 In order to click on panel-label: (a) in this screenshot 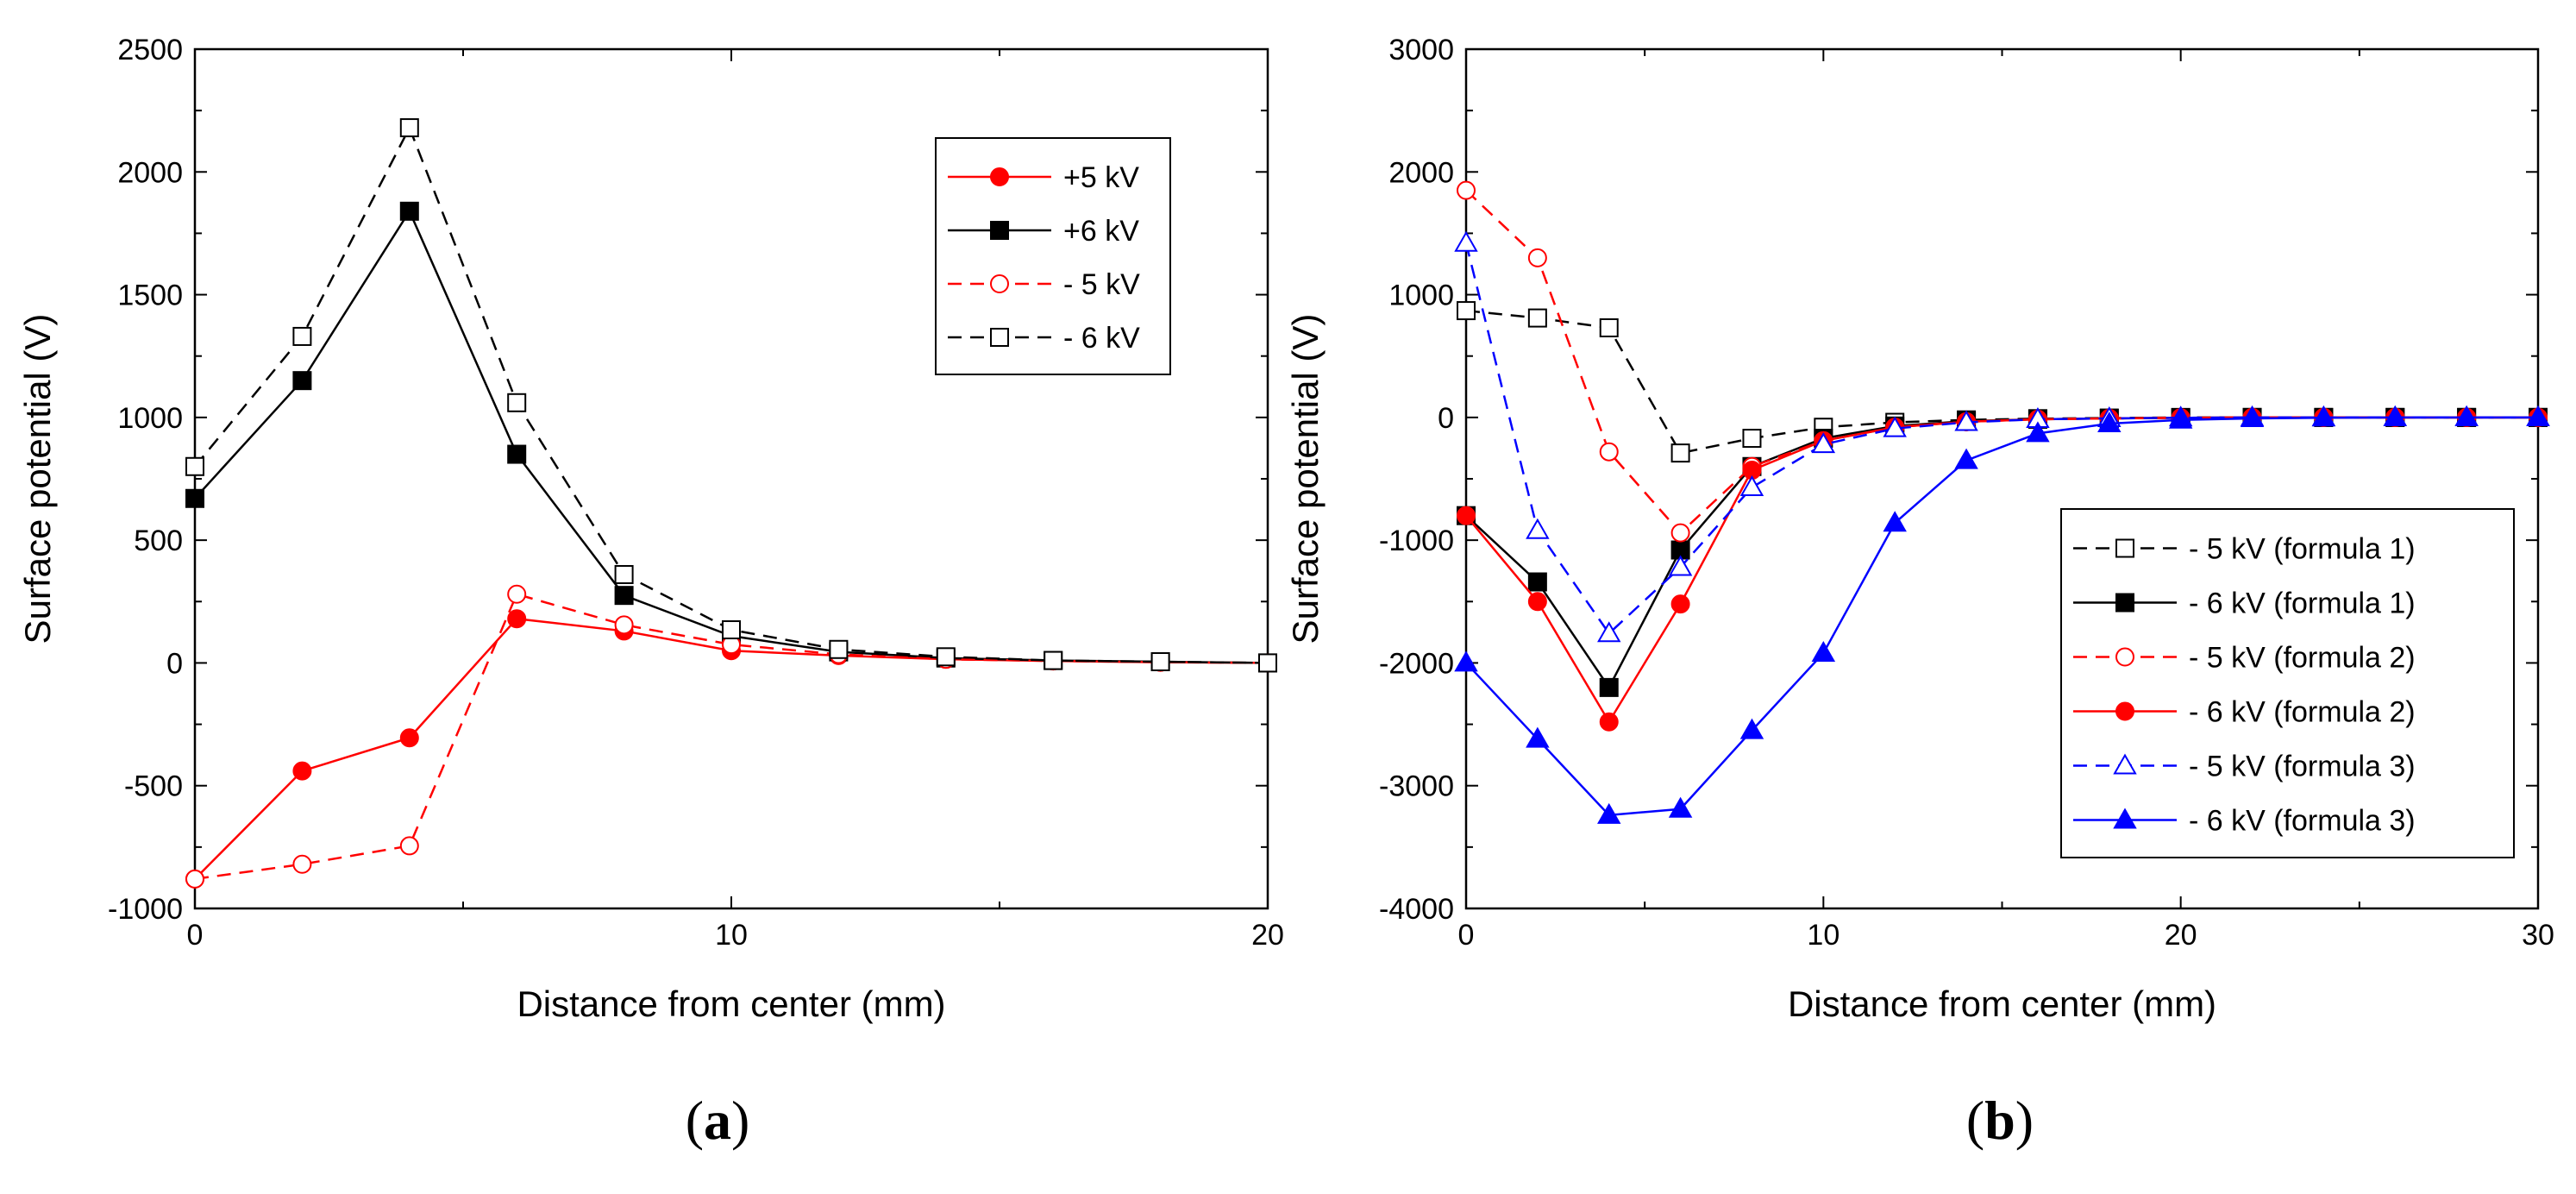, I will do `click(718, 1120)`.